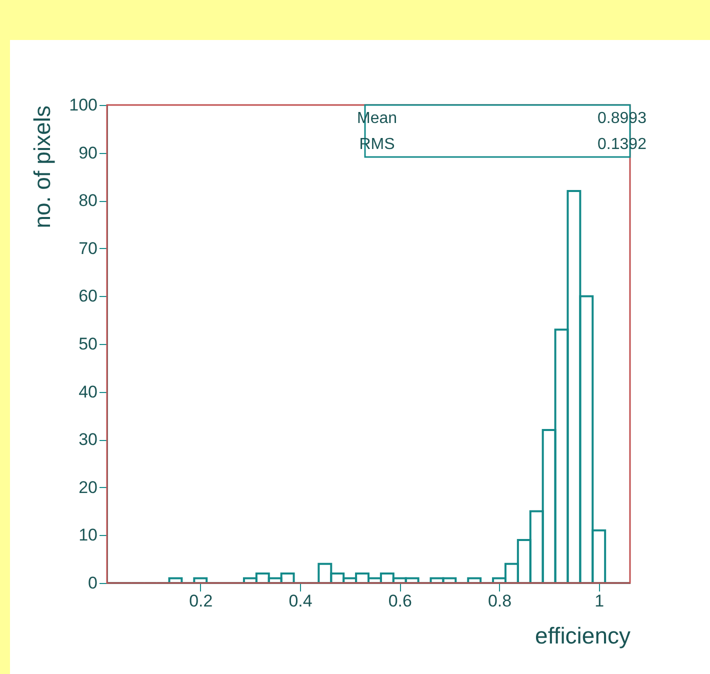  What do you see at coordinates (83, 105) in the screenshot?
I see `y-tick-label: 100` at bounding box center [83, 105].